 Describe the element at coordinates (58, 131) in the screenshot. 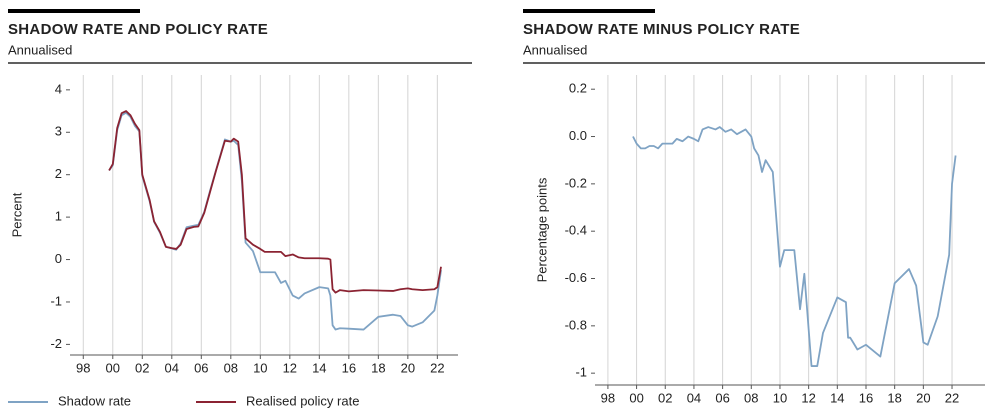

I see `y-tick-label: 3` at that location.